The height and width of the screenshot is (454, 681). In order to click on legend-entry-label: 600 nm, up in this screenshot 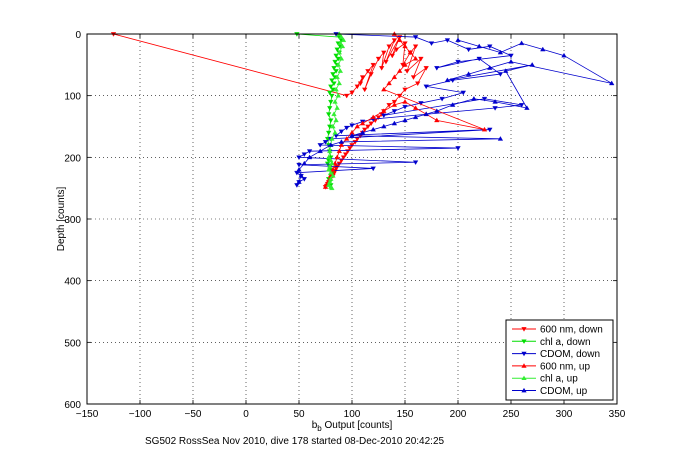, I will do `click(565, 366)`.